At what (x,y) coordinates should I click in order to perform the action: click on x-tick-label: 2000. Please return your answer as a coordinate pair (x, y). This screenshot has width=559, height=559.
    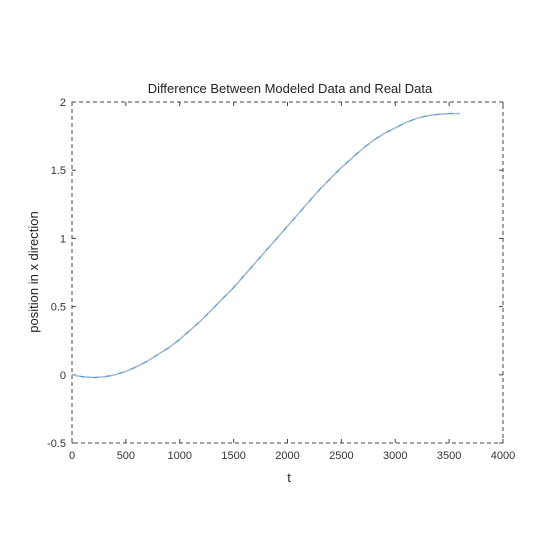
    Looking at the image, I should click on (287, 456).